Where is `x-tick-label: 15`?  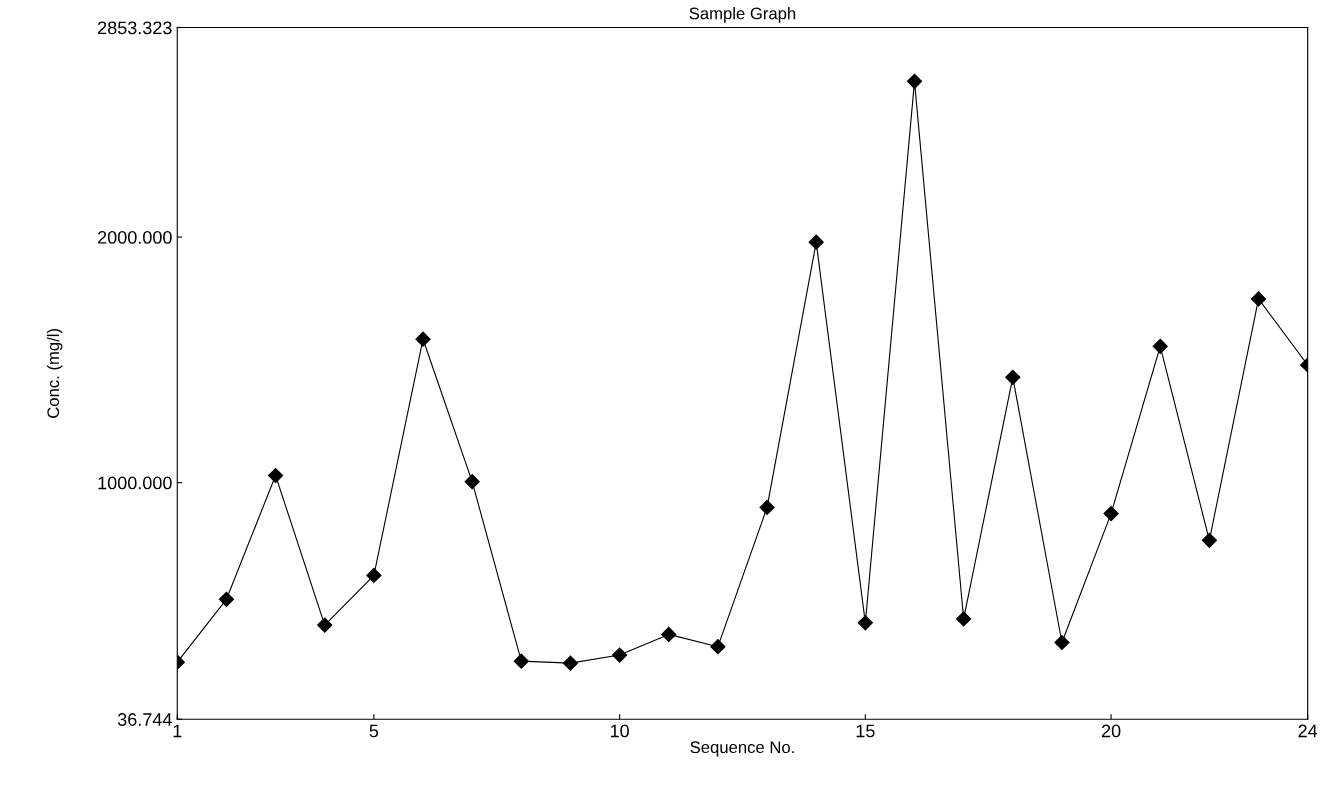
x-tick-label: 15 is located at coordinates (865, 731).